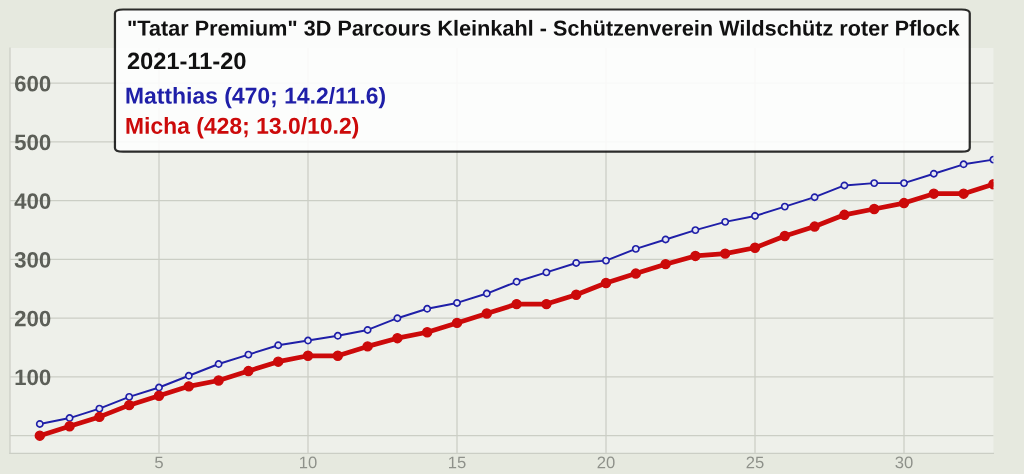 The height and width of the screenshot is (474, 1024). I want to click on y-tick-label: 600, so click(32, 83).